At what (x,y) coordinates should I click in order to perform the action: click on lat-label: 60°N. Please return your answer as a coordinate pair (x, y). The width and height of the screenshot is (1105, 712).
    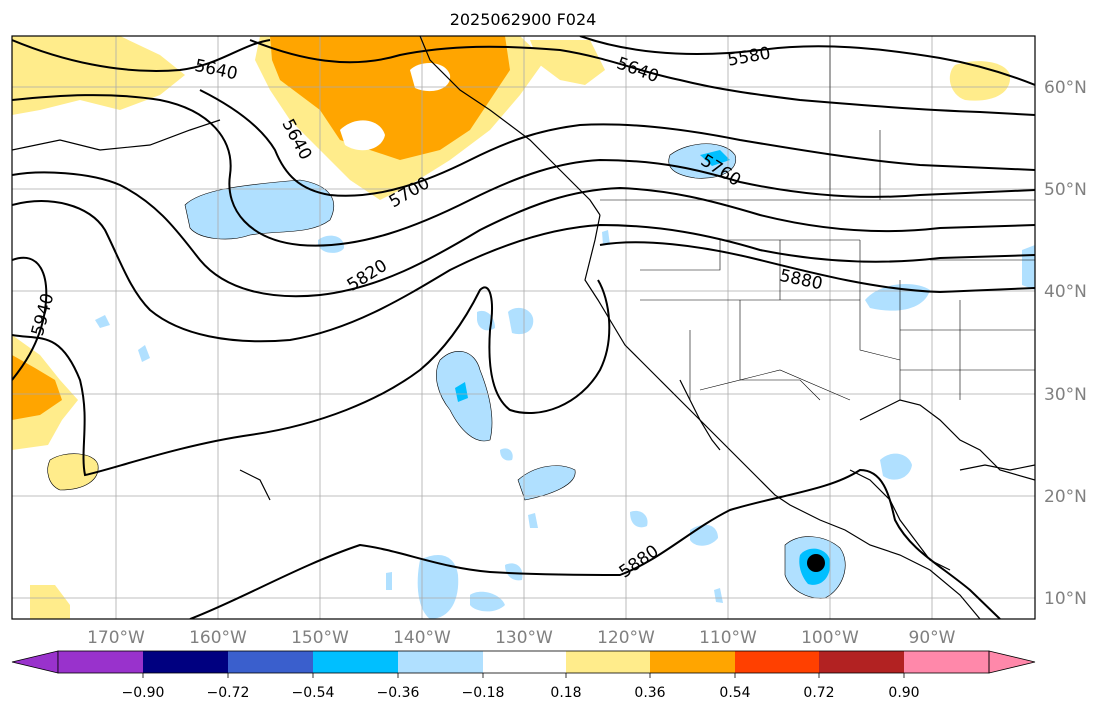
    Looking at the image, I should click on (1065, 88).